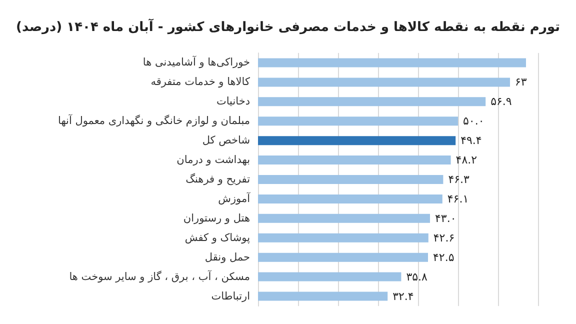 This screenshot has width=576, height=324. I want to click on y-tick-label: کالاها و خدمات متفرقه, so click(200, 82).